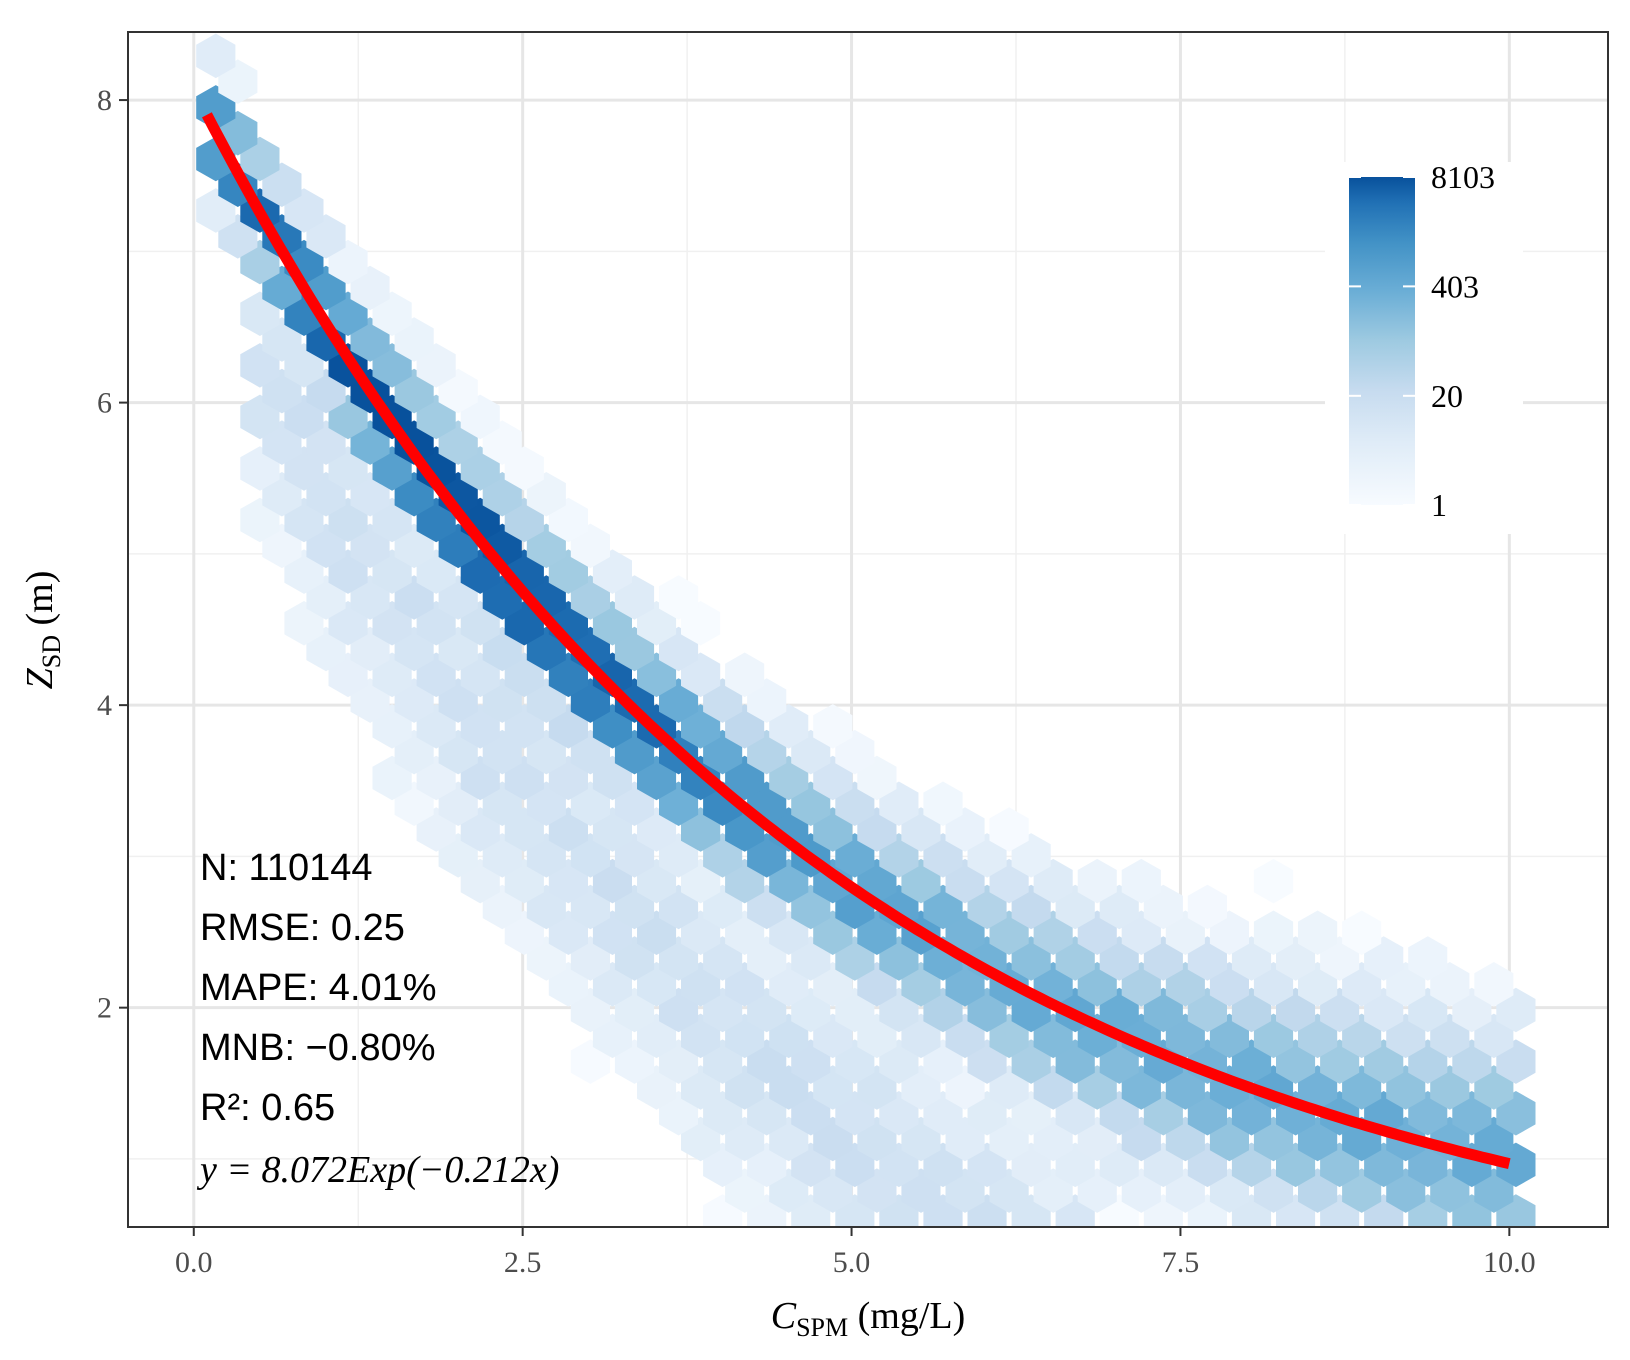 Image resolution: width=1630 pixels, height=1360 pixels. I want to click on x-axis-ticks: 0.0 2.5 5.0 7.5 10.0, so click(855, 1253).